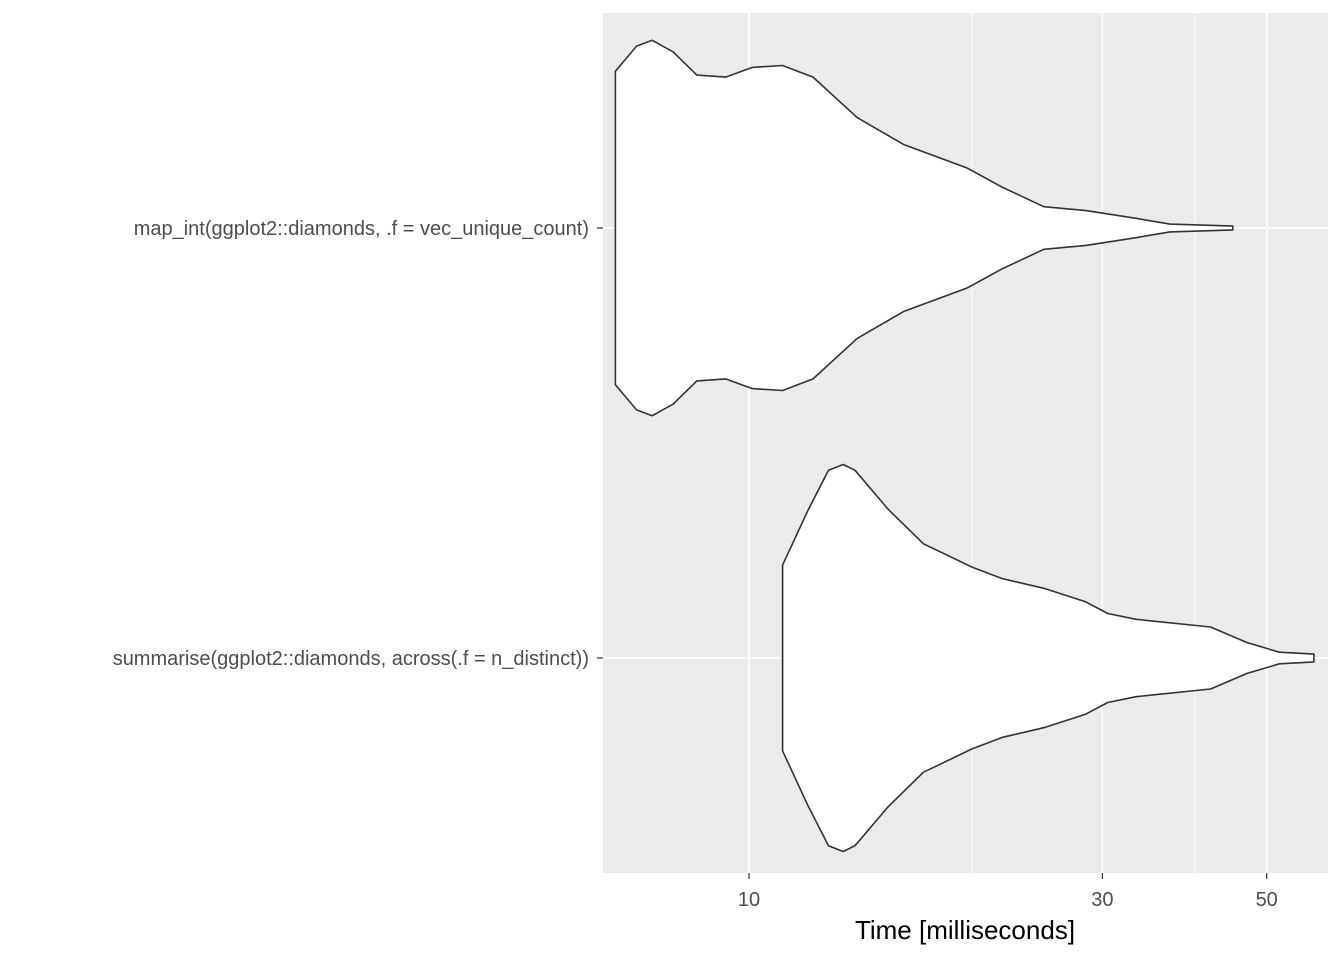 This screenshot has width=1344, height=960. I want to click on x-axis: 10 30 50, so click(1008, 892).